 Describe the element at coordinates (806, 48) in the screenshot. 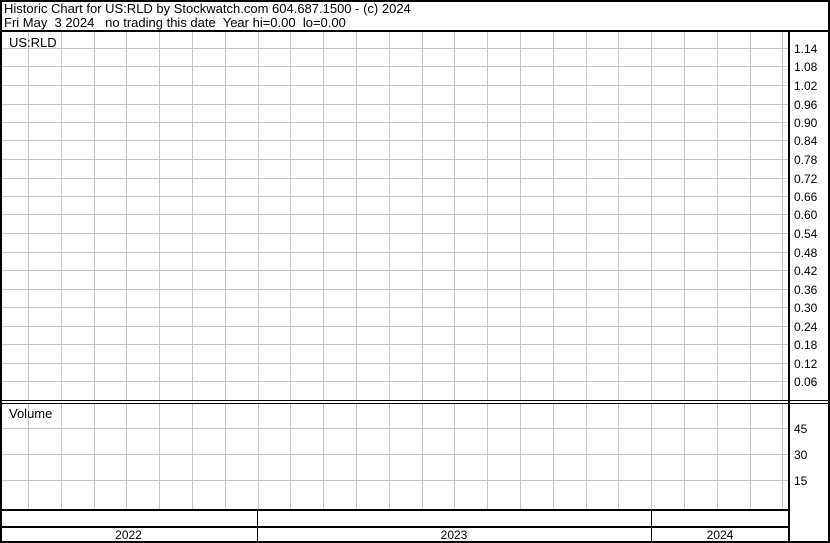

I see `price-axis-tick: 1.14` at that location.